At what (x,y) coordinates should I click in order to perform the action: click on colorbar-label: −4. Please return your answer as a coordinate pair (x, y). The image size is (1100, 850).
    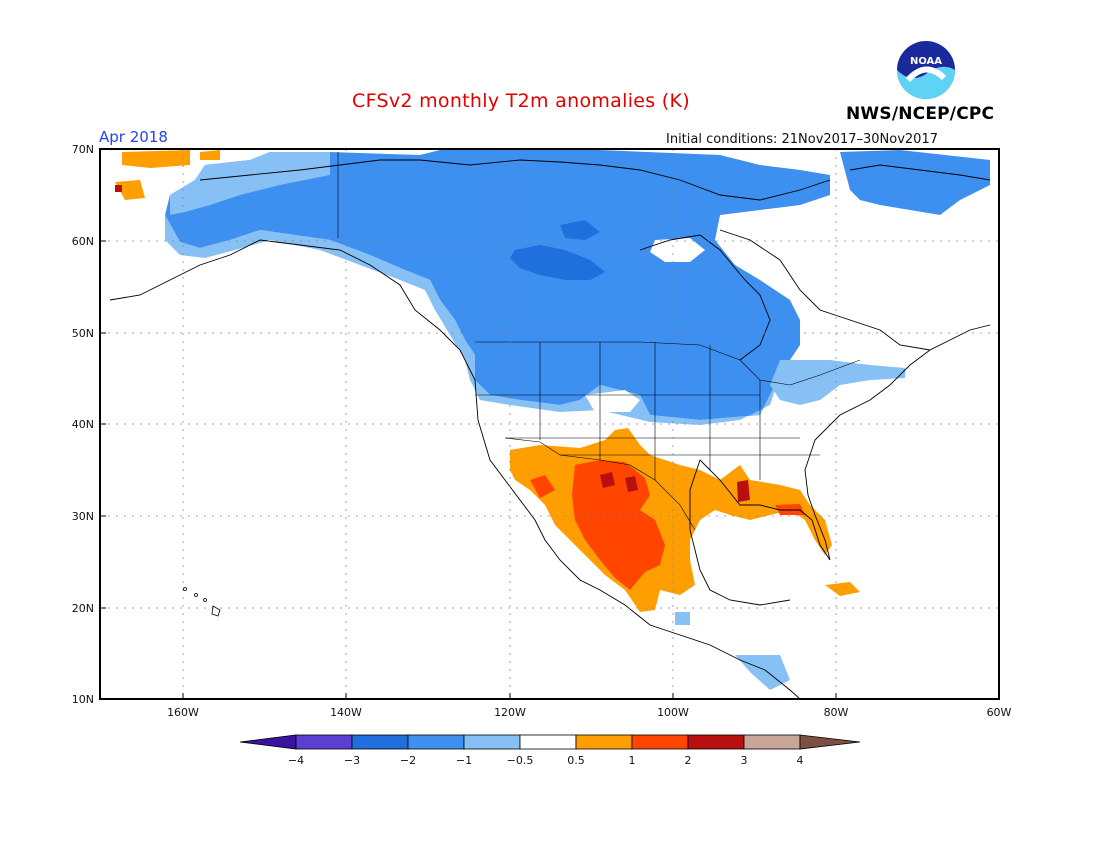
    Looking at the image, I should click on (296, 760).